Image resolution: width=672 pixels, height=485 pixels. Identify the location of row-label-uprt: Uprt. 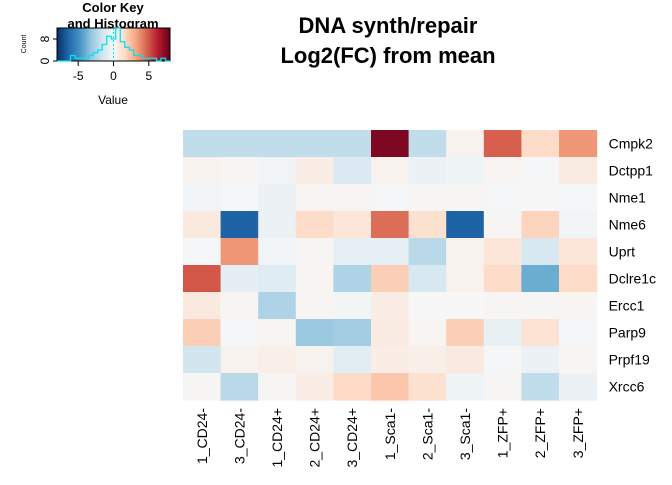
(622, 252).